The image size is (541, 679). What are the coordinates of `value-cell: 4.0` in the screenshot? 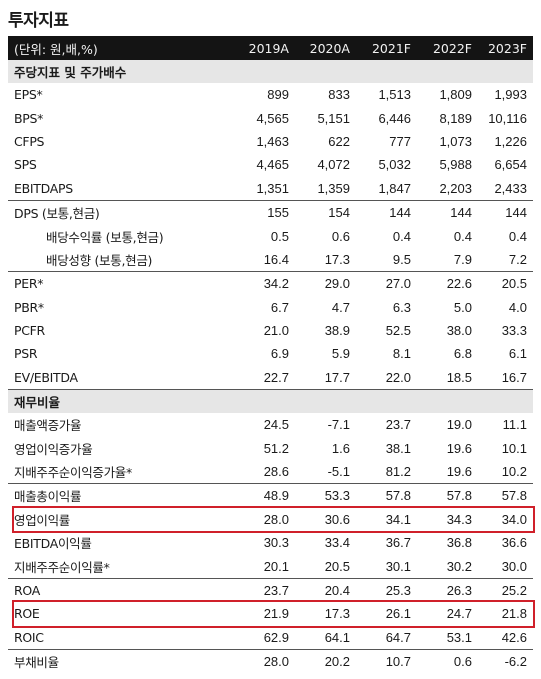 It's located at (517, 307).